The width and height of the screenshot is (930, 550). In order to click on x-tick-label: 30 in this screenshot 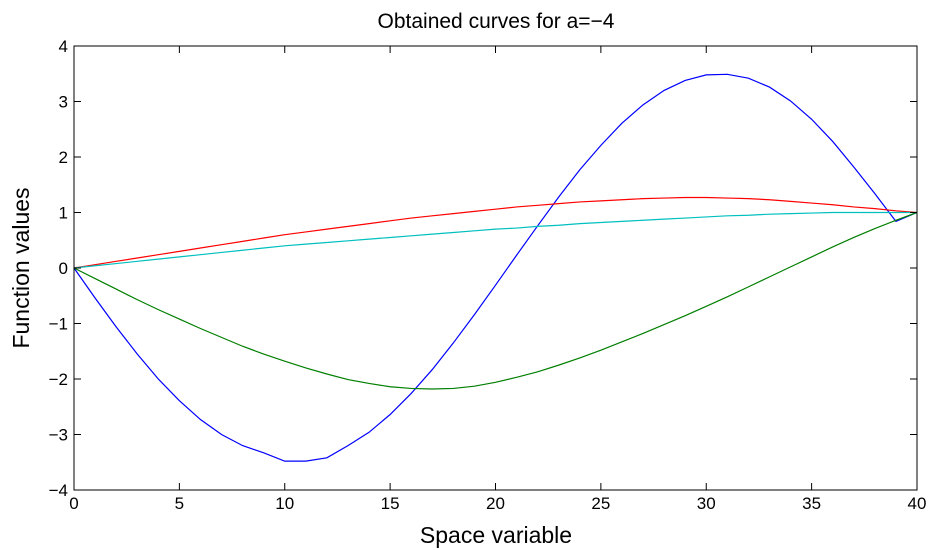, I will do `click(706, 503)`.